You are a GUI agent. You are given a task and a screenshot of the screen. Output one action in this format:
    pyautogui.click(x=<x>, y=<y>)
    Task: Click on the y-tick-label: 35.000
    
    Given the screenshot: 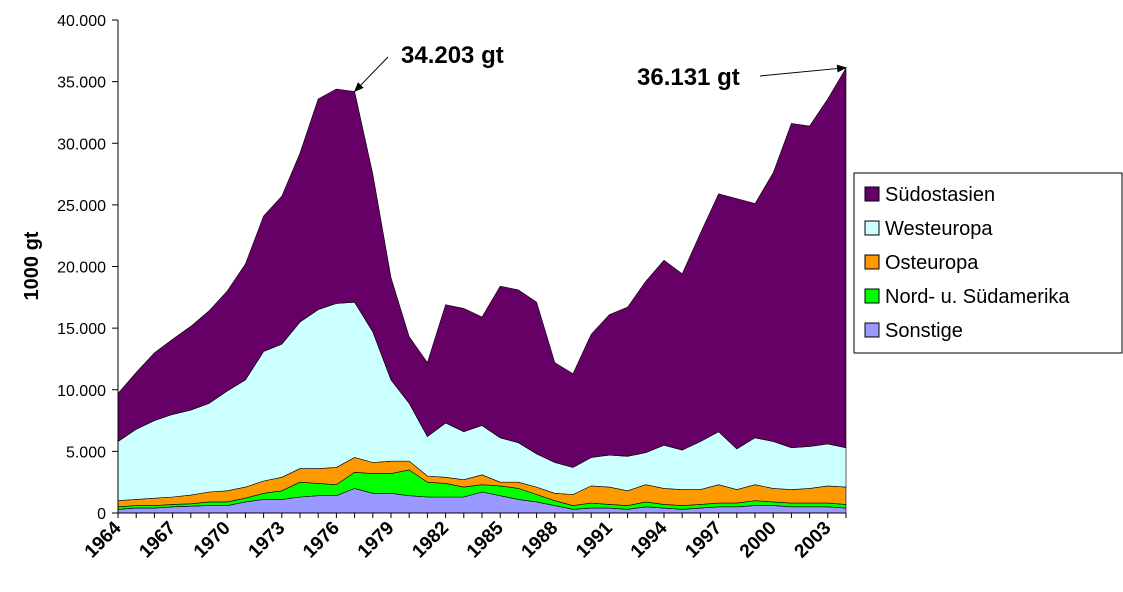 What is the action you would take?
    pyautogui.click(x=81, y=83)
    